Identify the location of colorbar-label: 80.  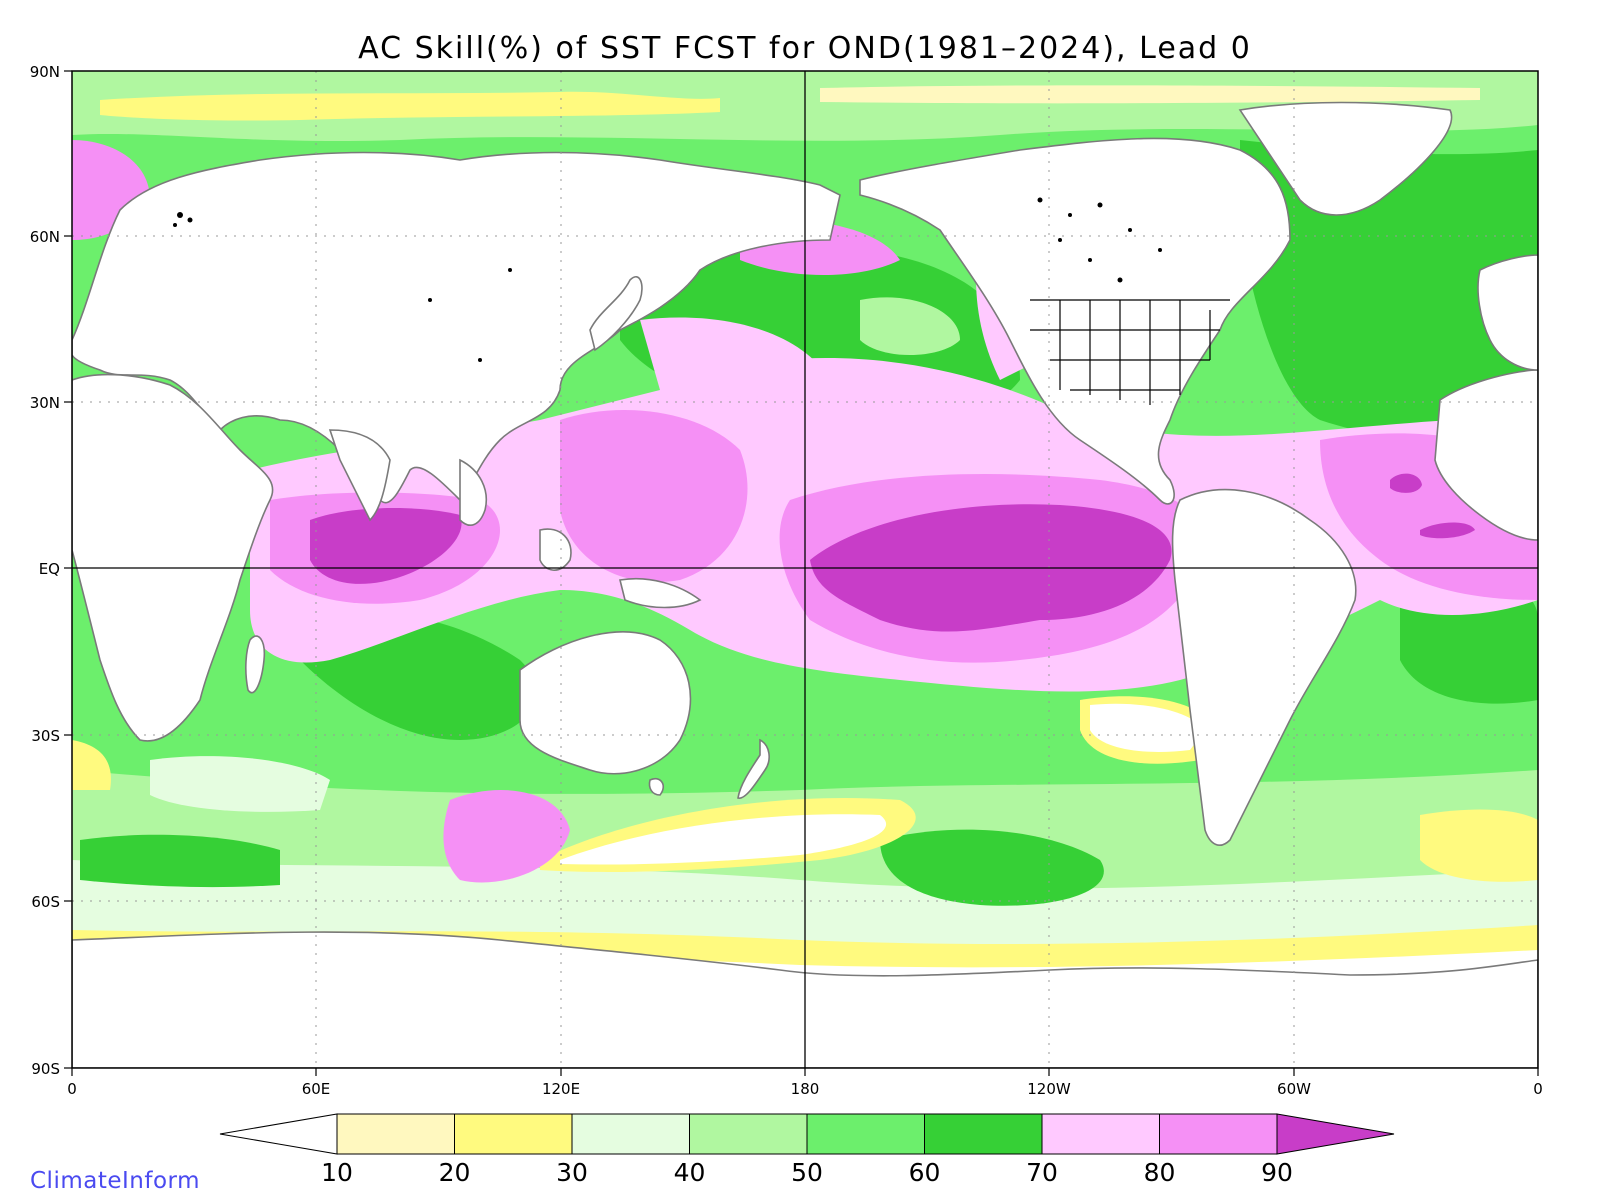
(1160, 1172).